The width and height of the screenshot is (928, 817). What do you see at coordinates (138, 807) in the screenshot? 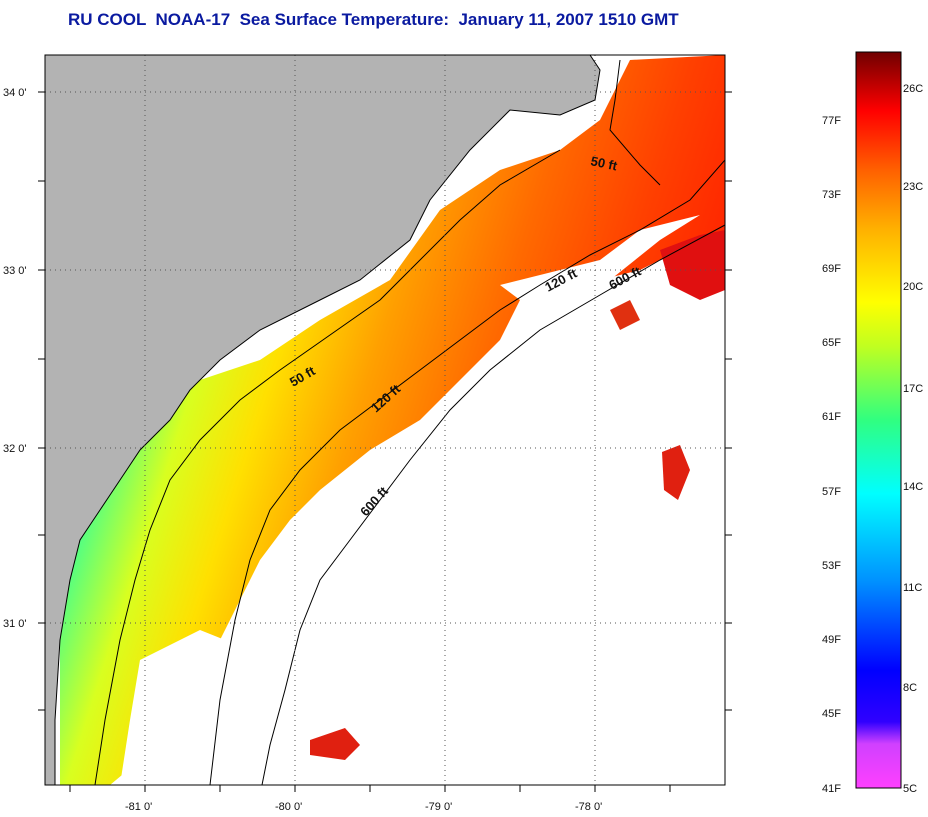
I see `lon-label: -81 0'` at bounding box center [138, 807].